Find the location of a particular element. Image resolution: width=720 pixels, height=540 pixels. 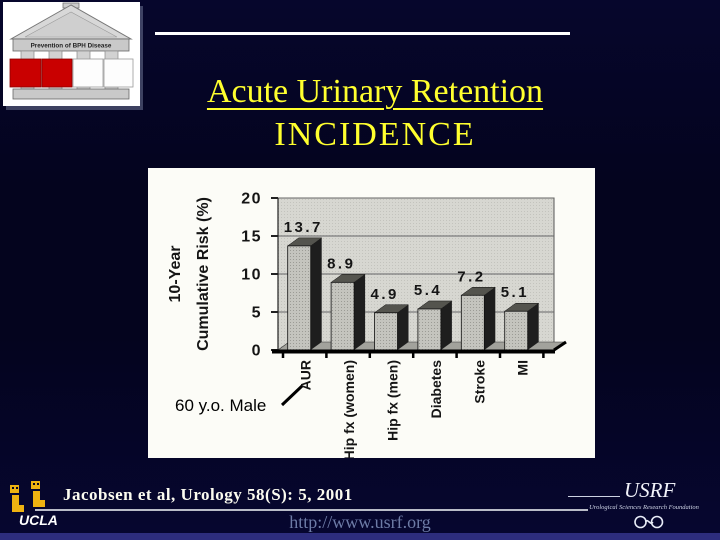

bar-value-label: 5.1 is located at coordinates (515, 292).